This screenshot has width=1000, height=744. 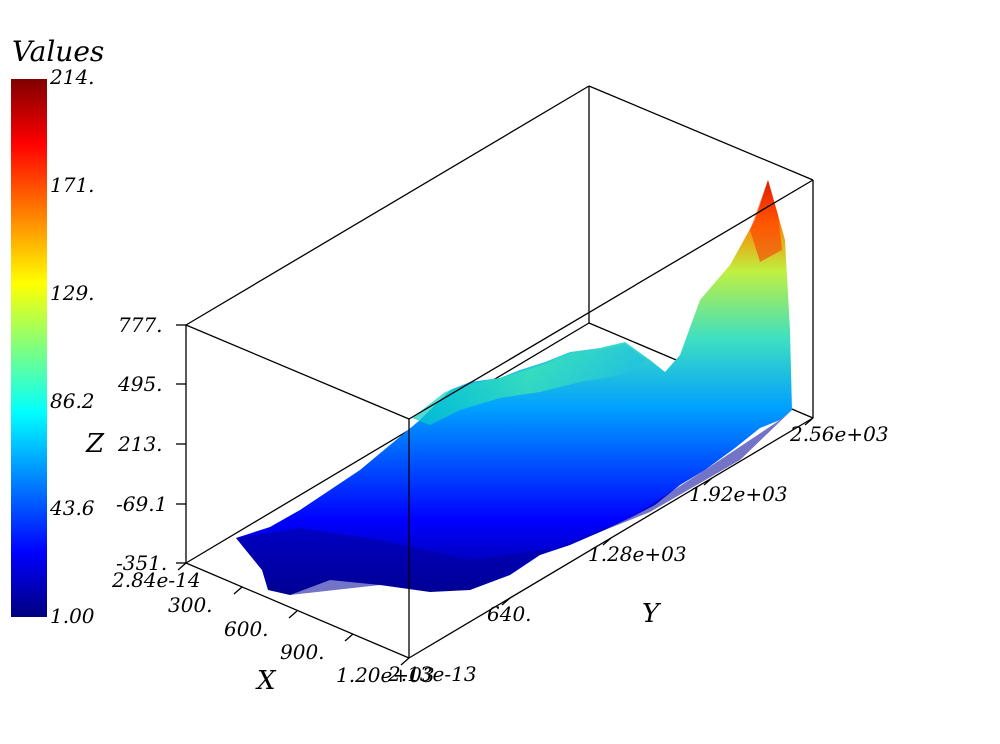 I want to click on z-tick-label: -69.1, so click(x=141, y=504).